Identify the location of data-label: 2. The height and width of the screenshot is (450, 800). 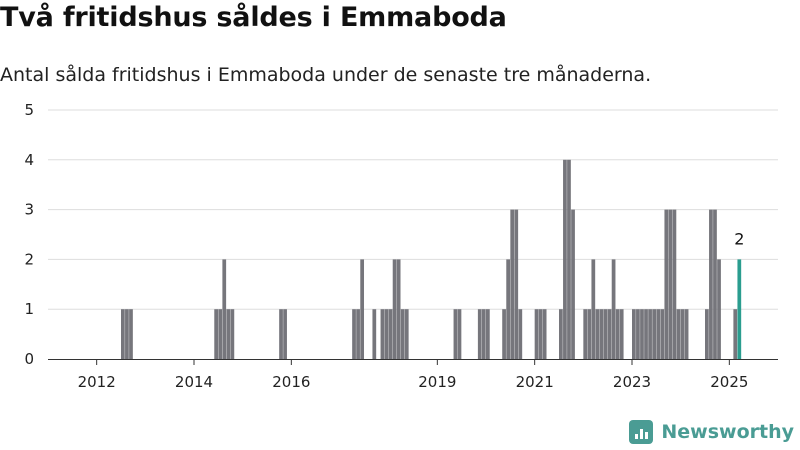
(739, 238).